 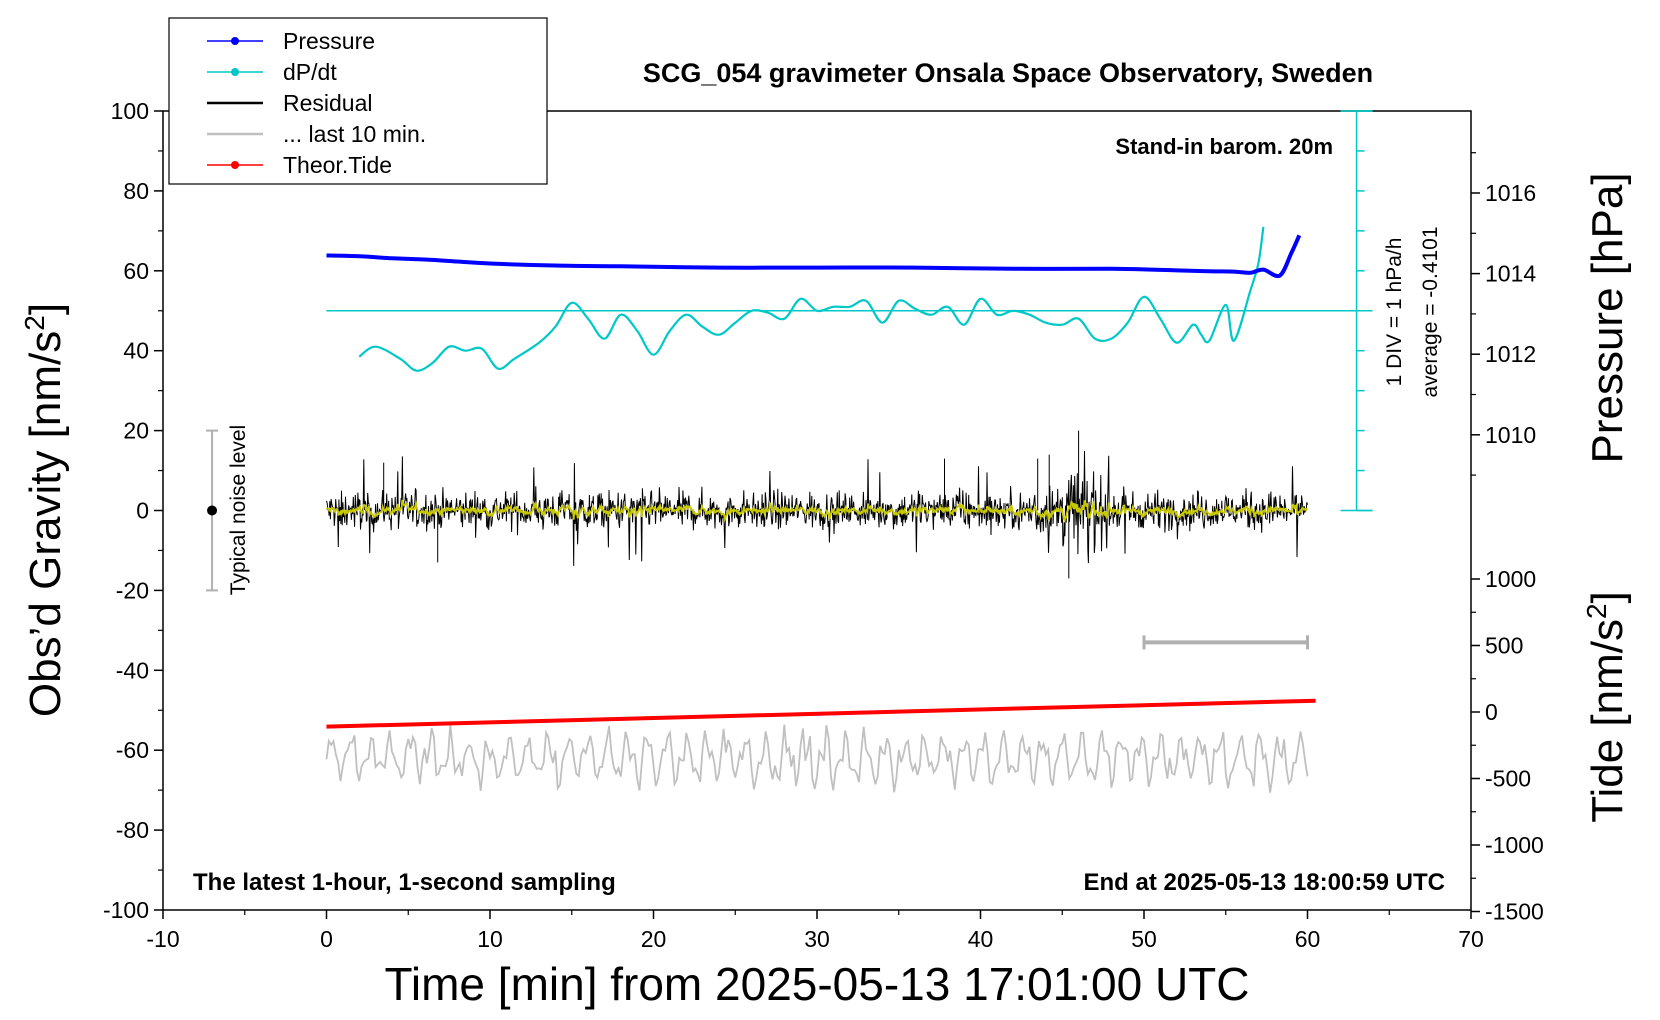 I want to click on tide-tick-label: -500, so click(x=1508, y=779).